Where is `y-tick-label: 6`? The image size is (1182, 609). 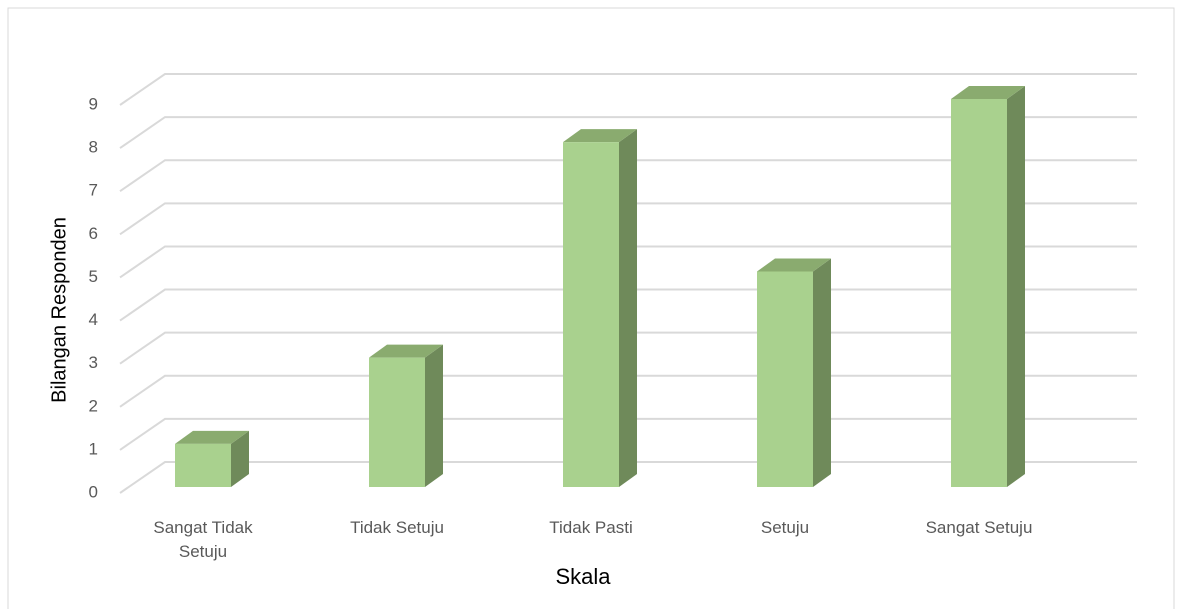 y-tick-label: 6 is located at coordinates (93, 233).